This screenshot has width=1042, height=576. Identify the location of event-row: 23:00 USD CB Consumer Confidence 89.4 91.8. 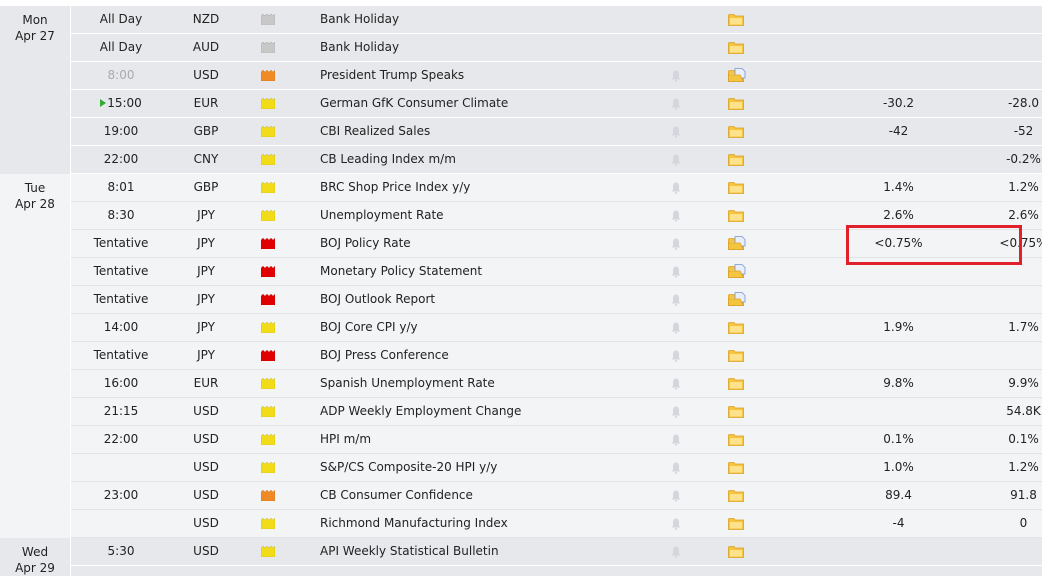
(556, 496).